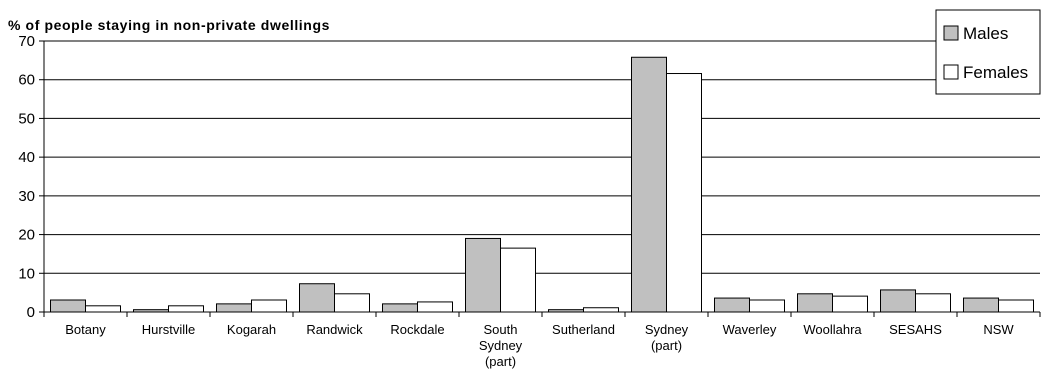 Image resolution: width=1043 pixels, height=385 pixels. What do you see at coordinates (26, 157) in the screenshot?
I see `y-tick-label: 40` at bounding box center [26, 157].